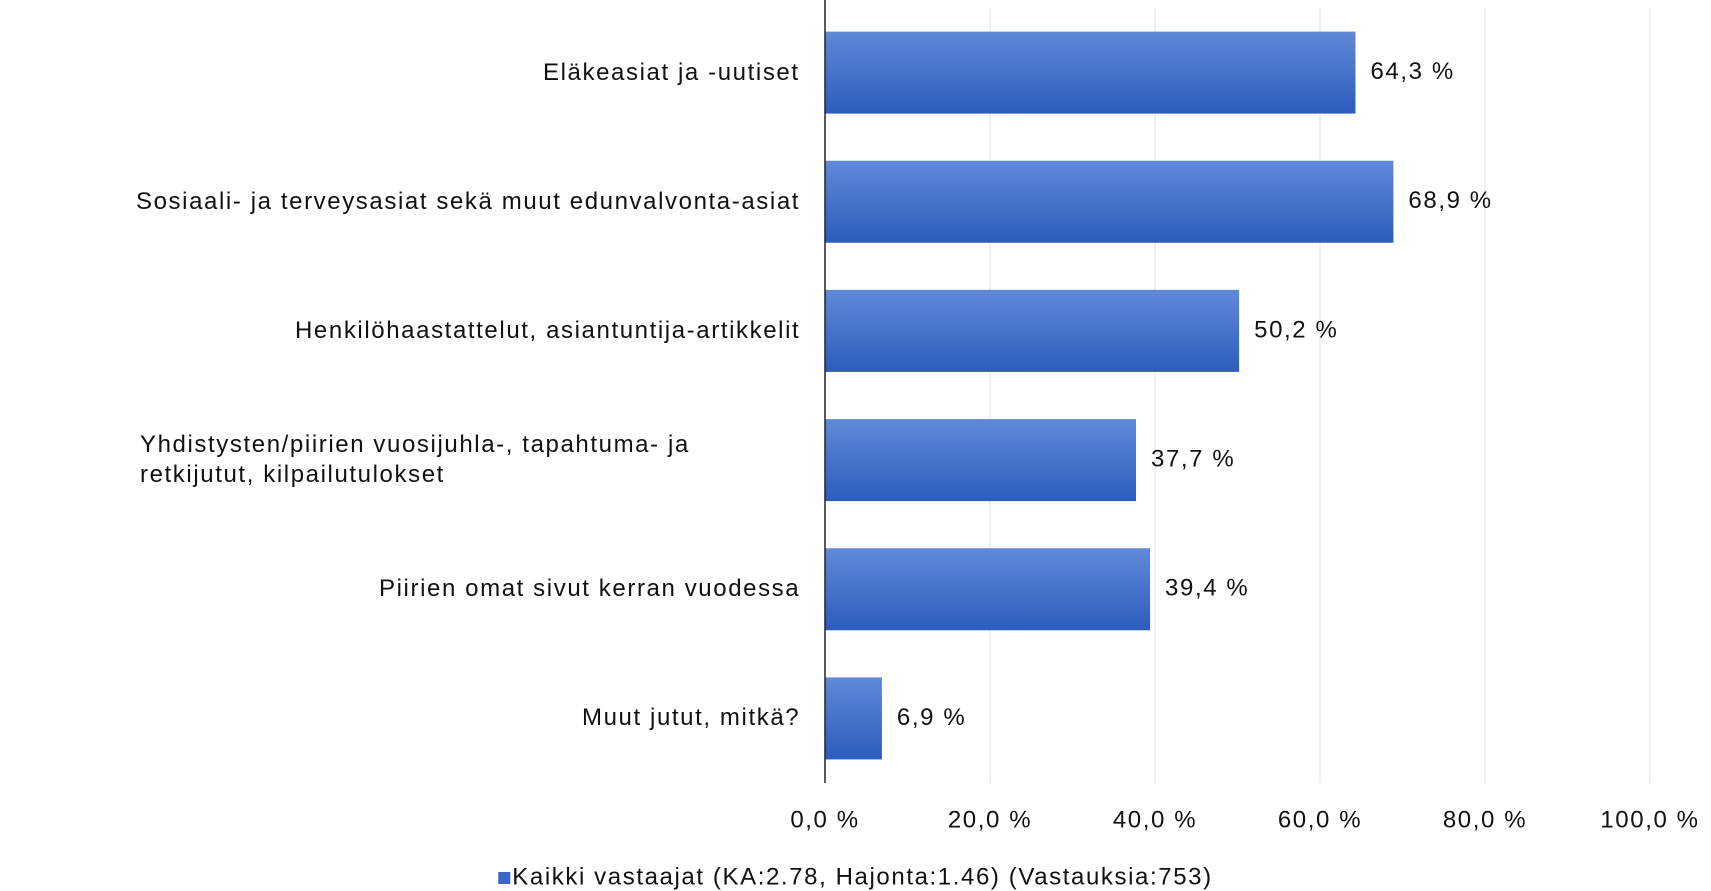 The image size is (1711, 891). Describe the element at coordinates (1320, 819) in the screenshot. I see `x-tick-label: 60,0 %` at that location.